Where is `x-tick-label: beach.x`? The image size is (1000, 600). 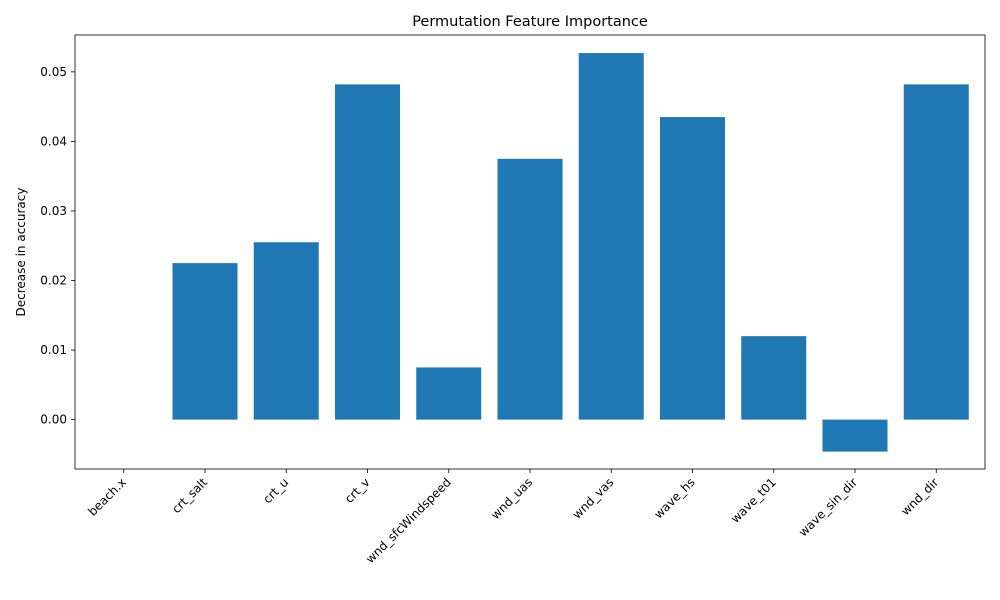
x-tick-label: beach.x is located at coordinates (106, 496).